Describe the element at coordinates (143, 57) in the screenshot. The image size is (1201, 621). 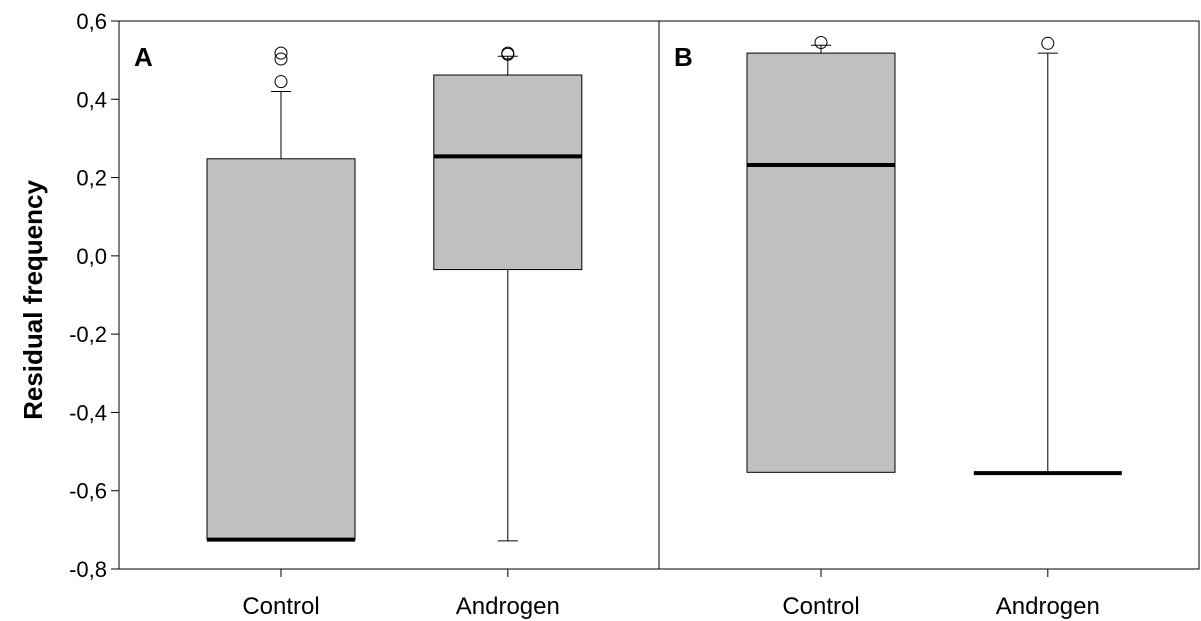
I see `panel-label: A` at that location.